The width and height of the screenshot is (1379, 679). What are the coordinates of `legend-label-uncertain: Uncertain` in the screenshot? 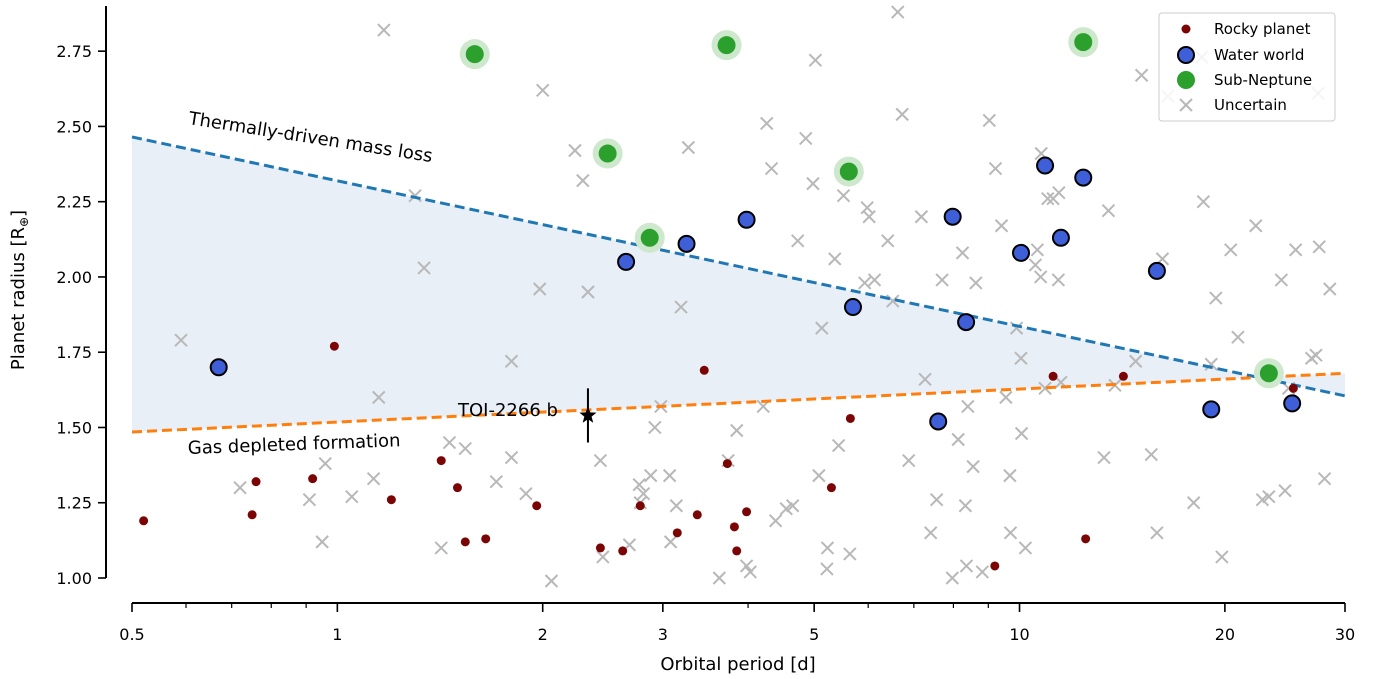 It's located at (1250, 105).